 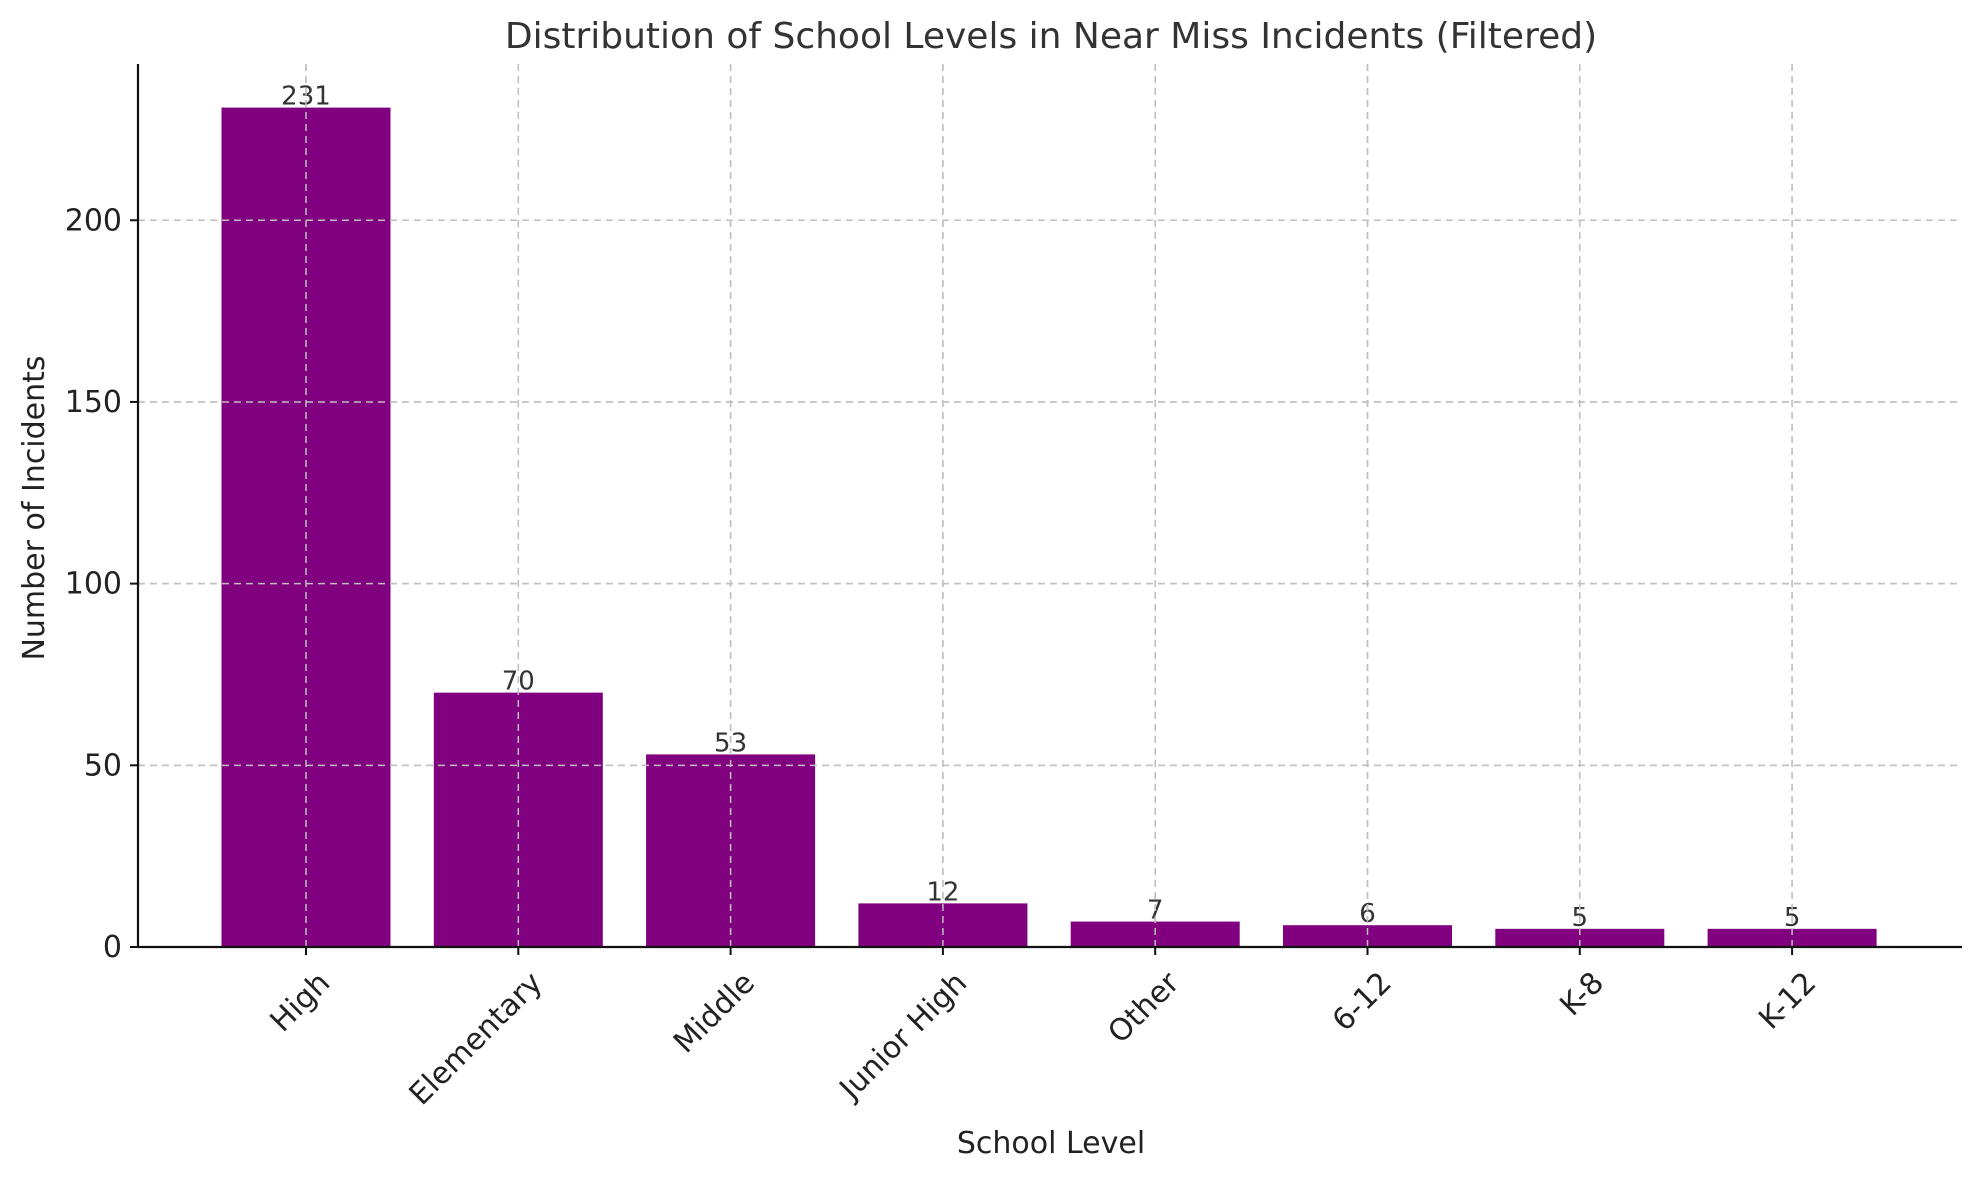 I want to click on x-axis-label: School Level, so click(x=1051, y=1143).